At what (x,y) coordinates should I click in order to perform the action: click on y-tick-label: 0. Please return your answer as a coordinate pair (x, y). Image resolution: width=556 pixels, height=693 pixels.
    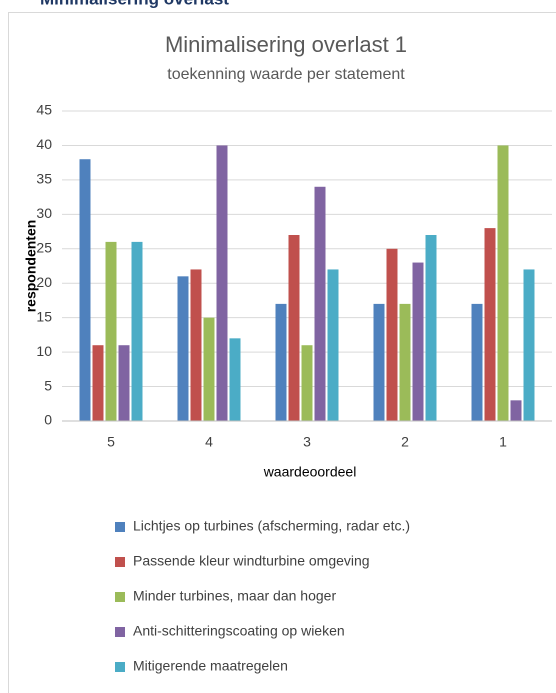
    Looking at the image, I should click on (48, 420).